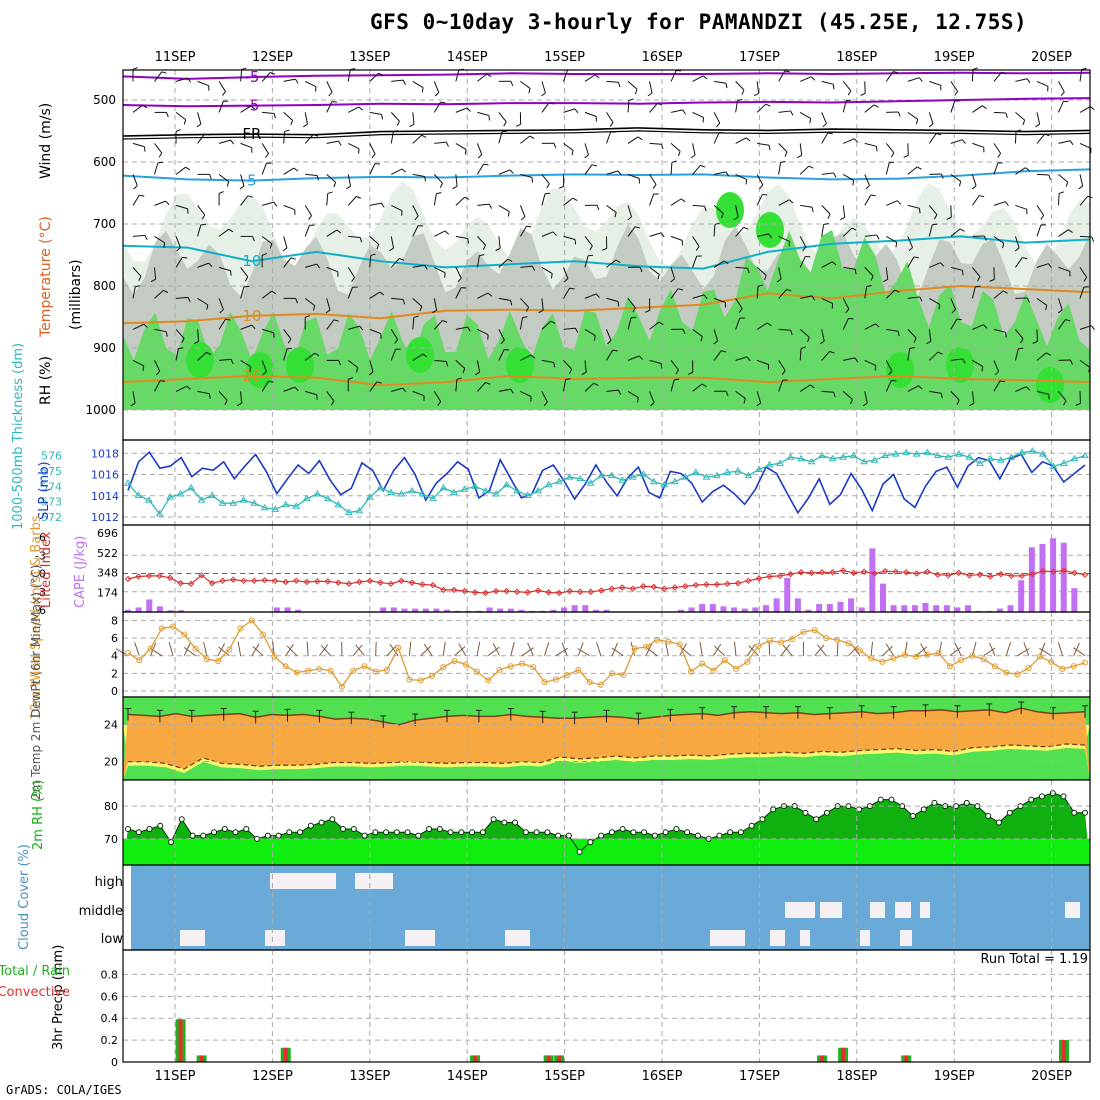  I want to click on isotherm-line, so click(606, 304).